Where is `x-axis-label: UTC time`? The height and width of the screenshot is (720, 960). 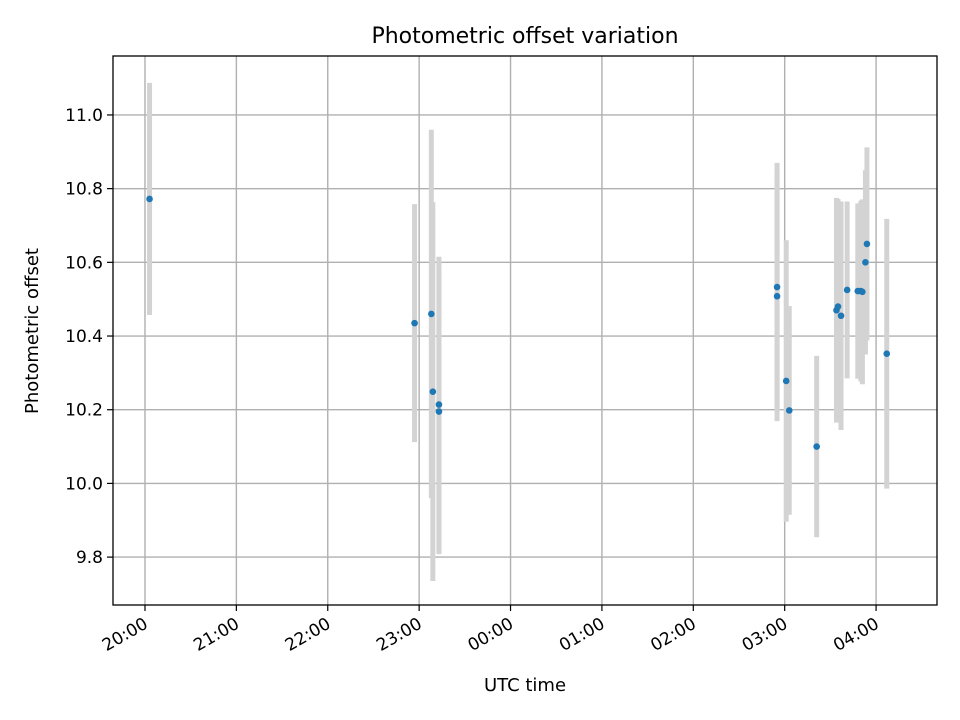
x-axis-label: UTC time is located at coordinates (525, 685).